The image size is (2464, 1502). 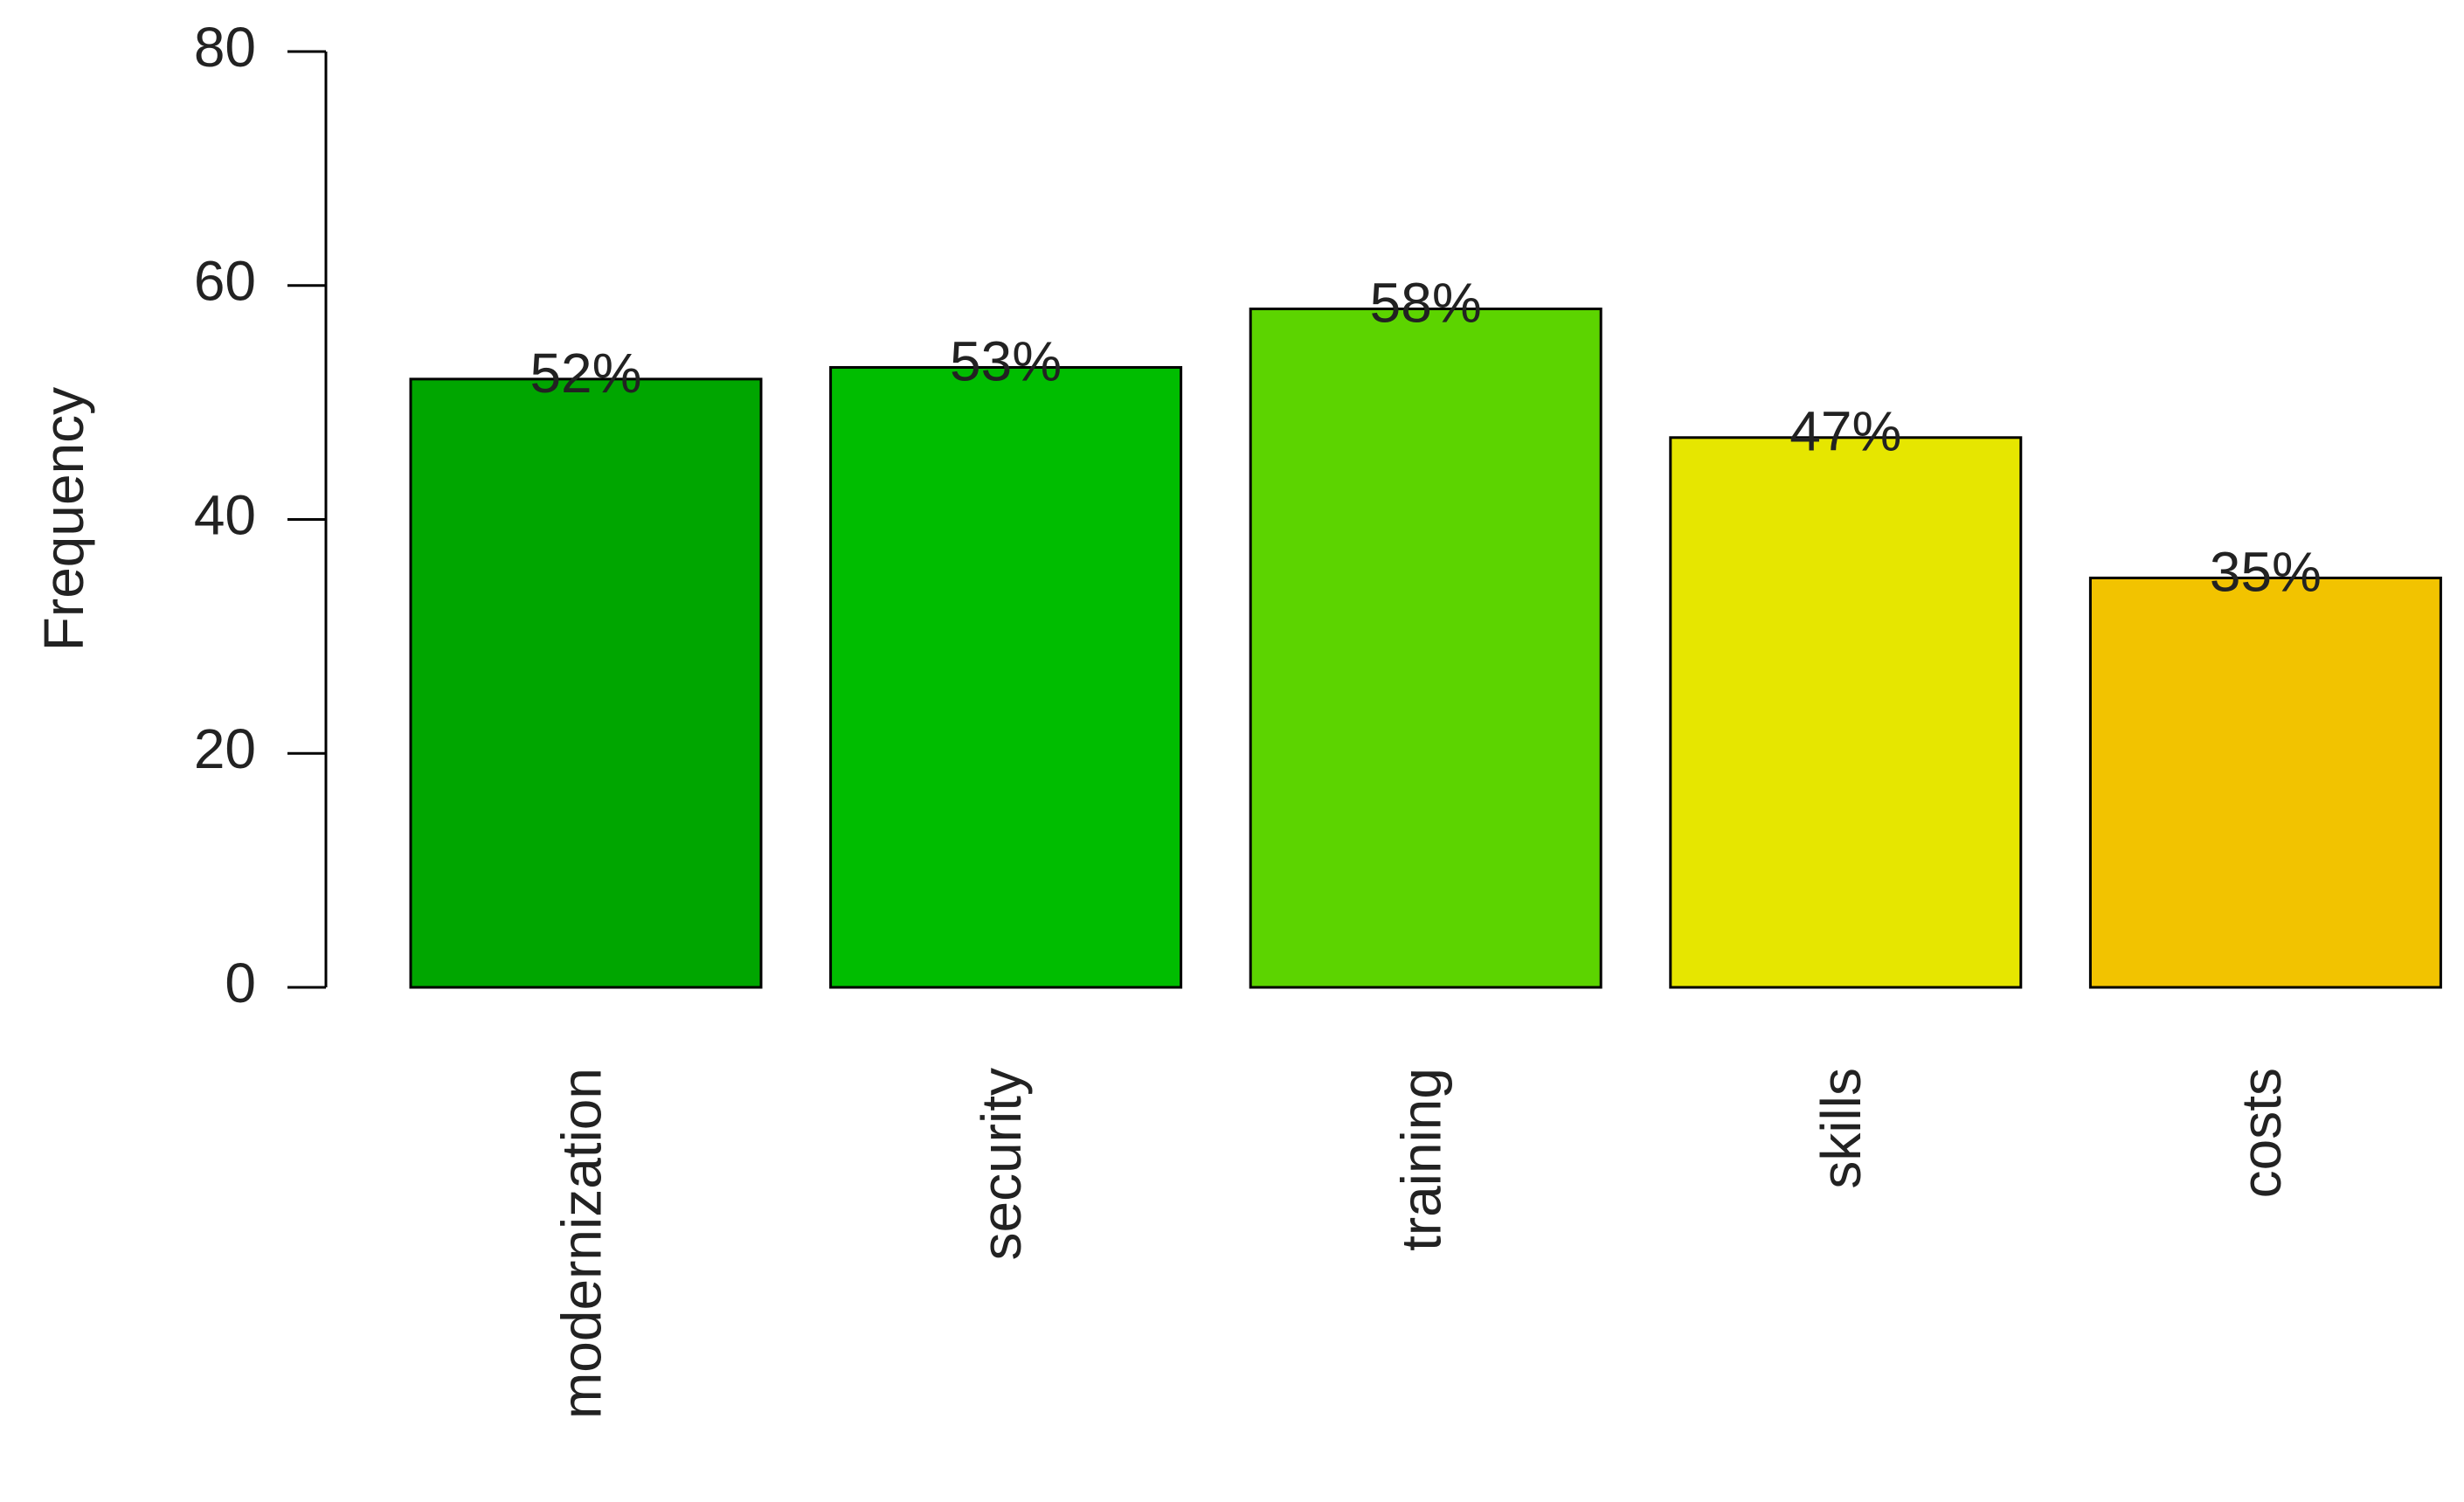 I want to click on x-tick-label: security, so click(x=1002, y=1164).